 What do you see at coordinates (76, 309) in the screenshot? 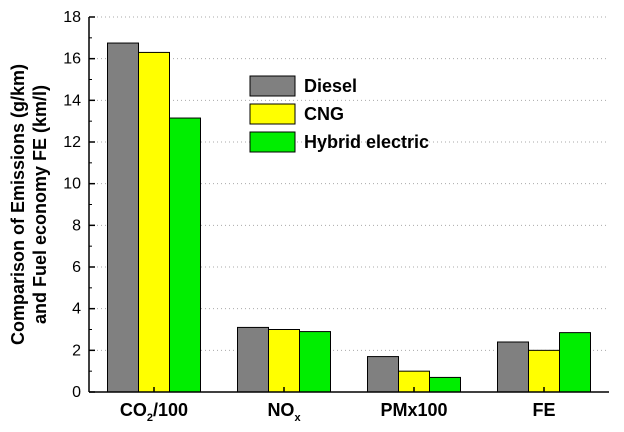
I see `y-tick-label: 4` at bounding box center [76, 309].